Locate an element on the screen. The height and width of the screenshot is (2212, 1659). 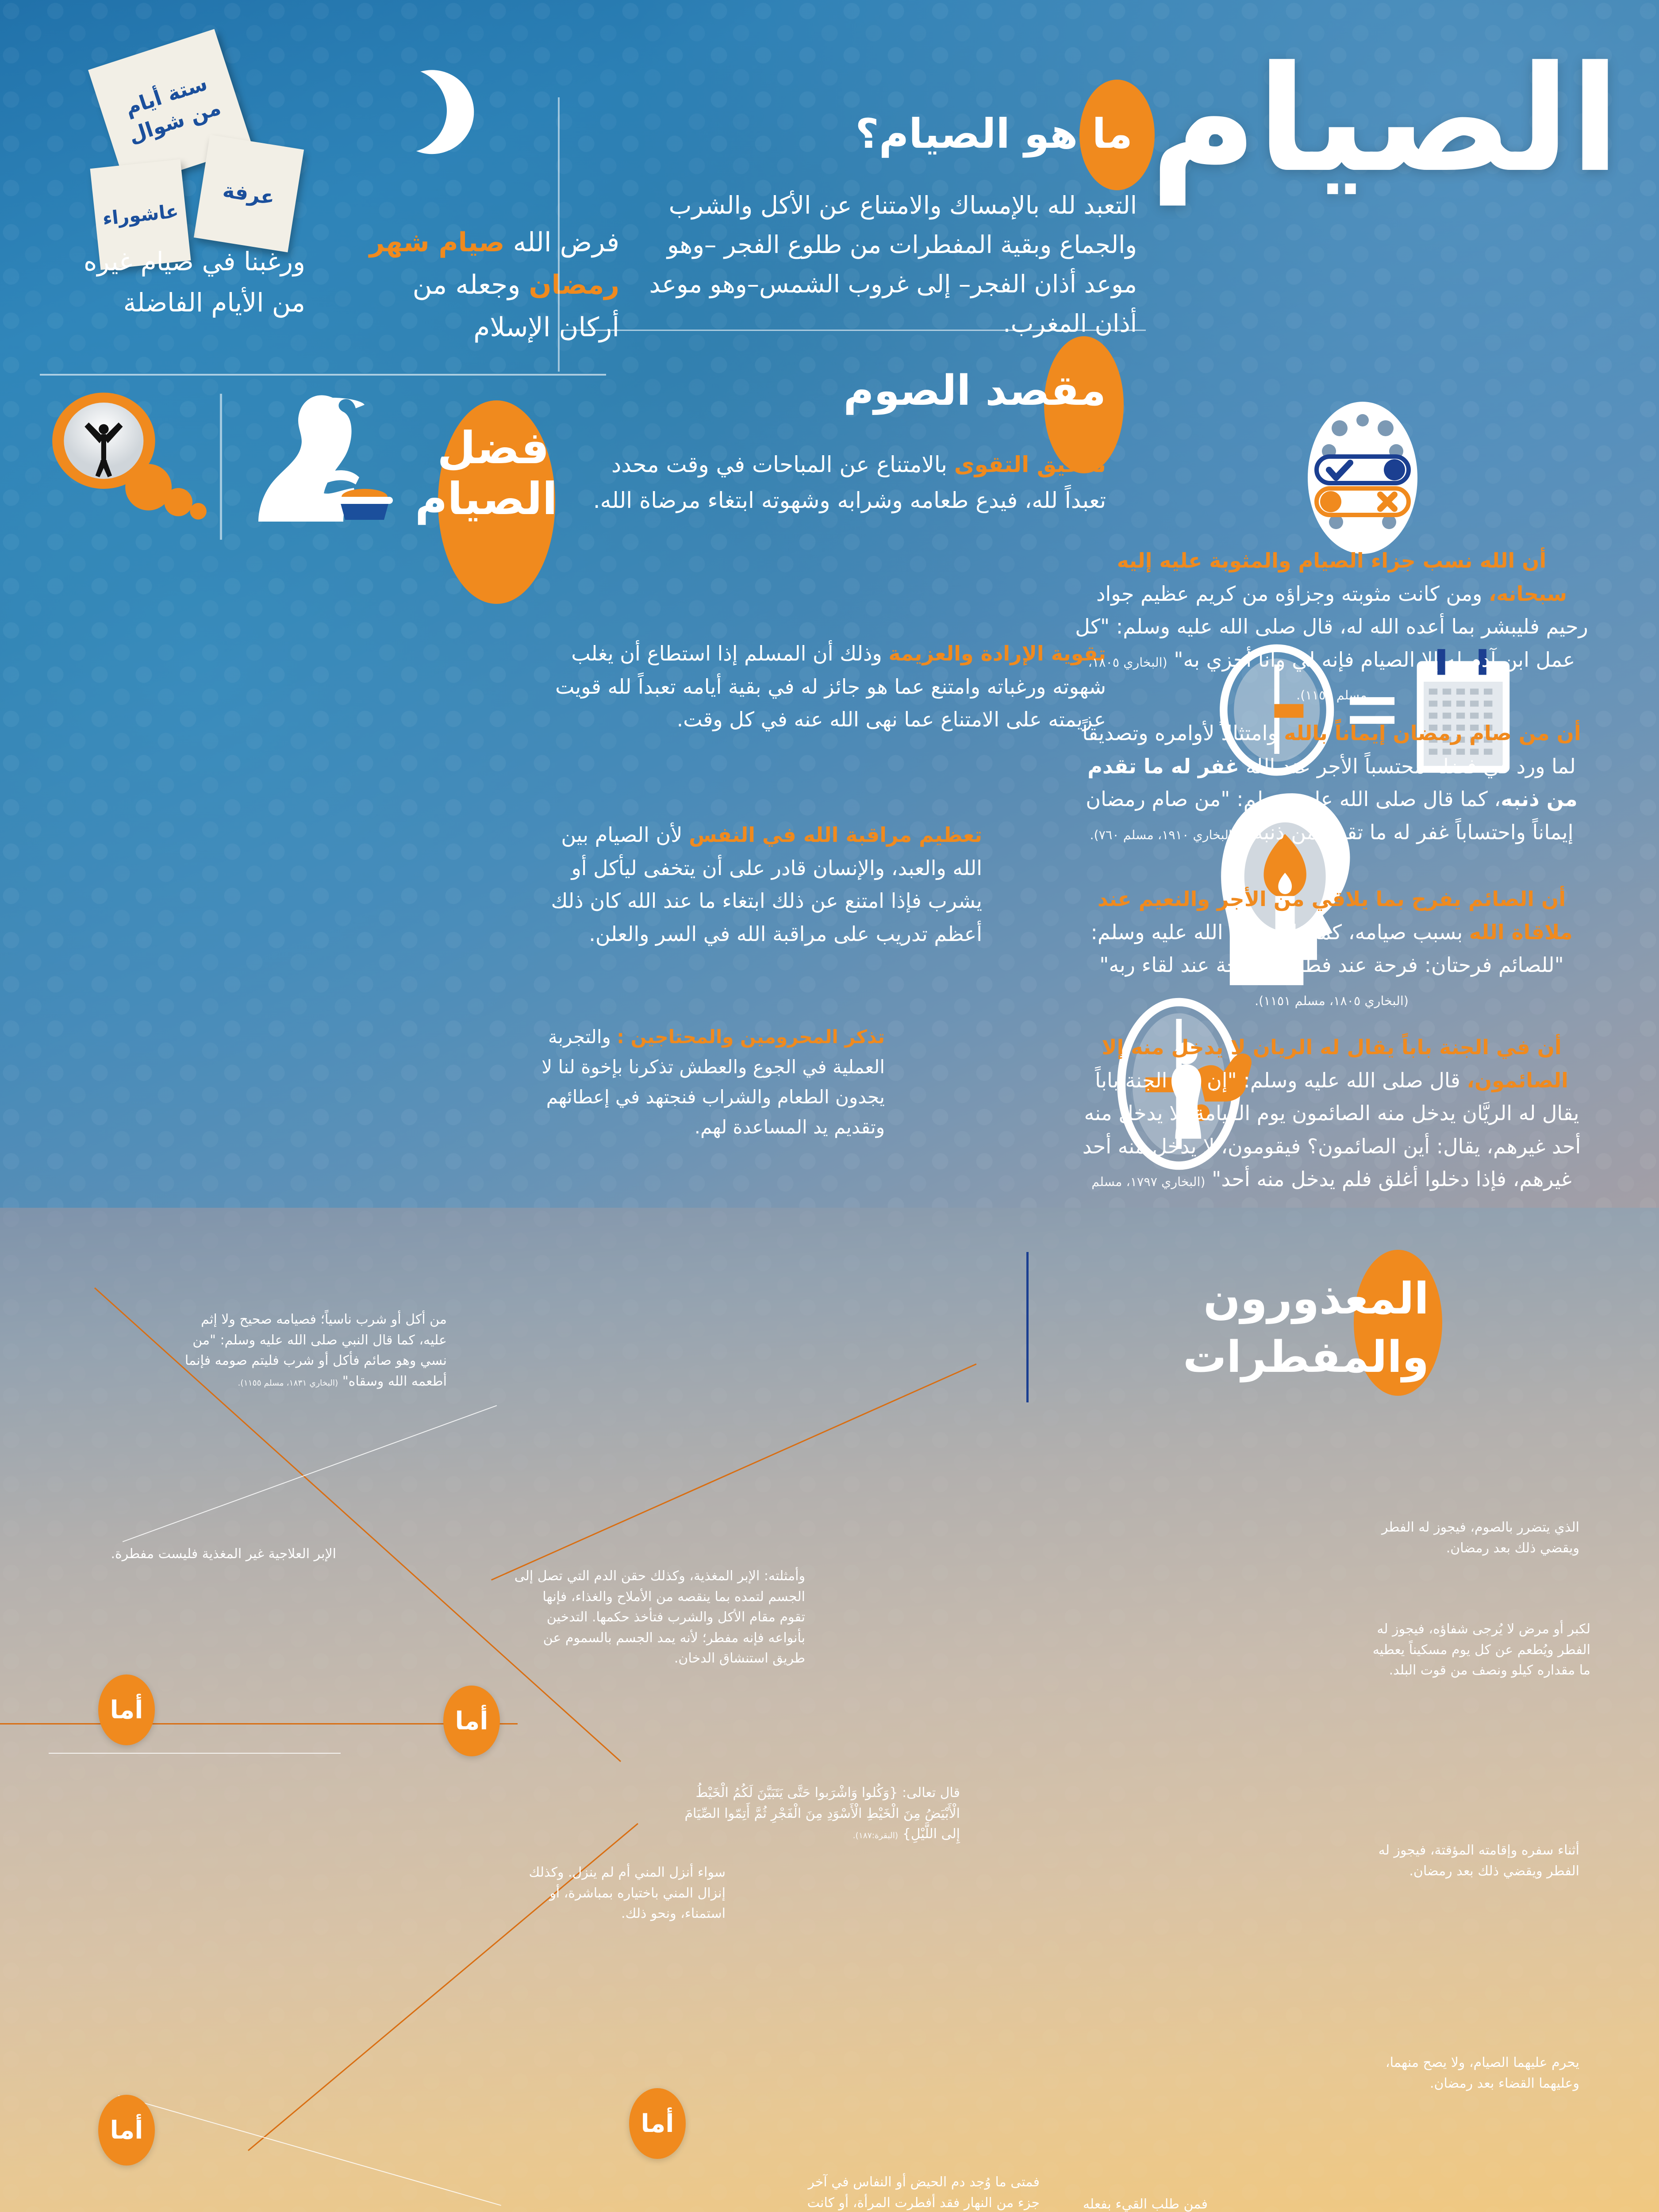
purpose-title: مقصد الصوم is located at coordinates (974, 391).